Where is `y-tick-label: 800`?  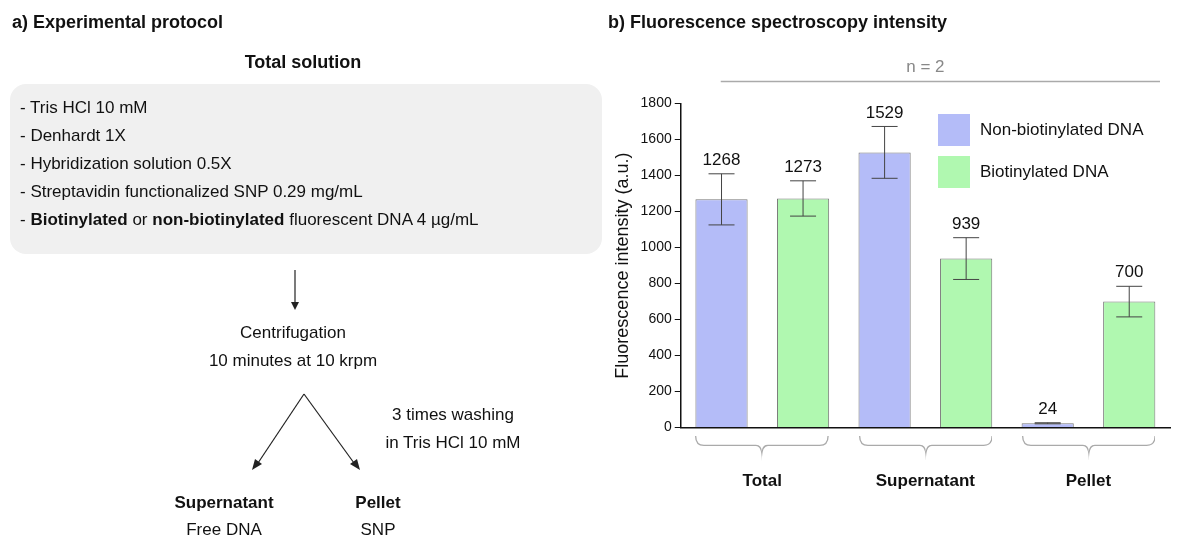 y-tick-label: 800 is located at coordinates (660, 282).